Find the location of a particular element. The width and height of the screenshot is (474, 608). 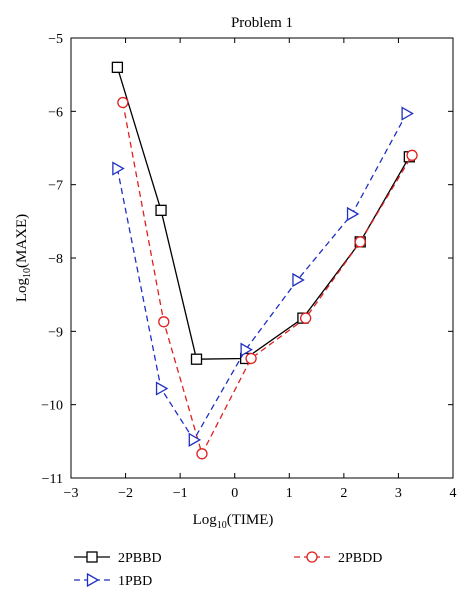

legend-label: 2PBDD is located at coordinates (360, 558).